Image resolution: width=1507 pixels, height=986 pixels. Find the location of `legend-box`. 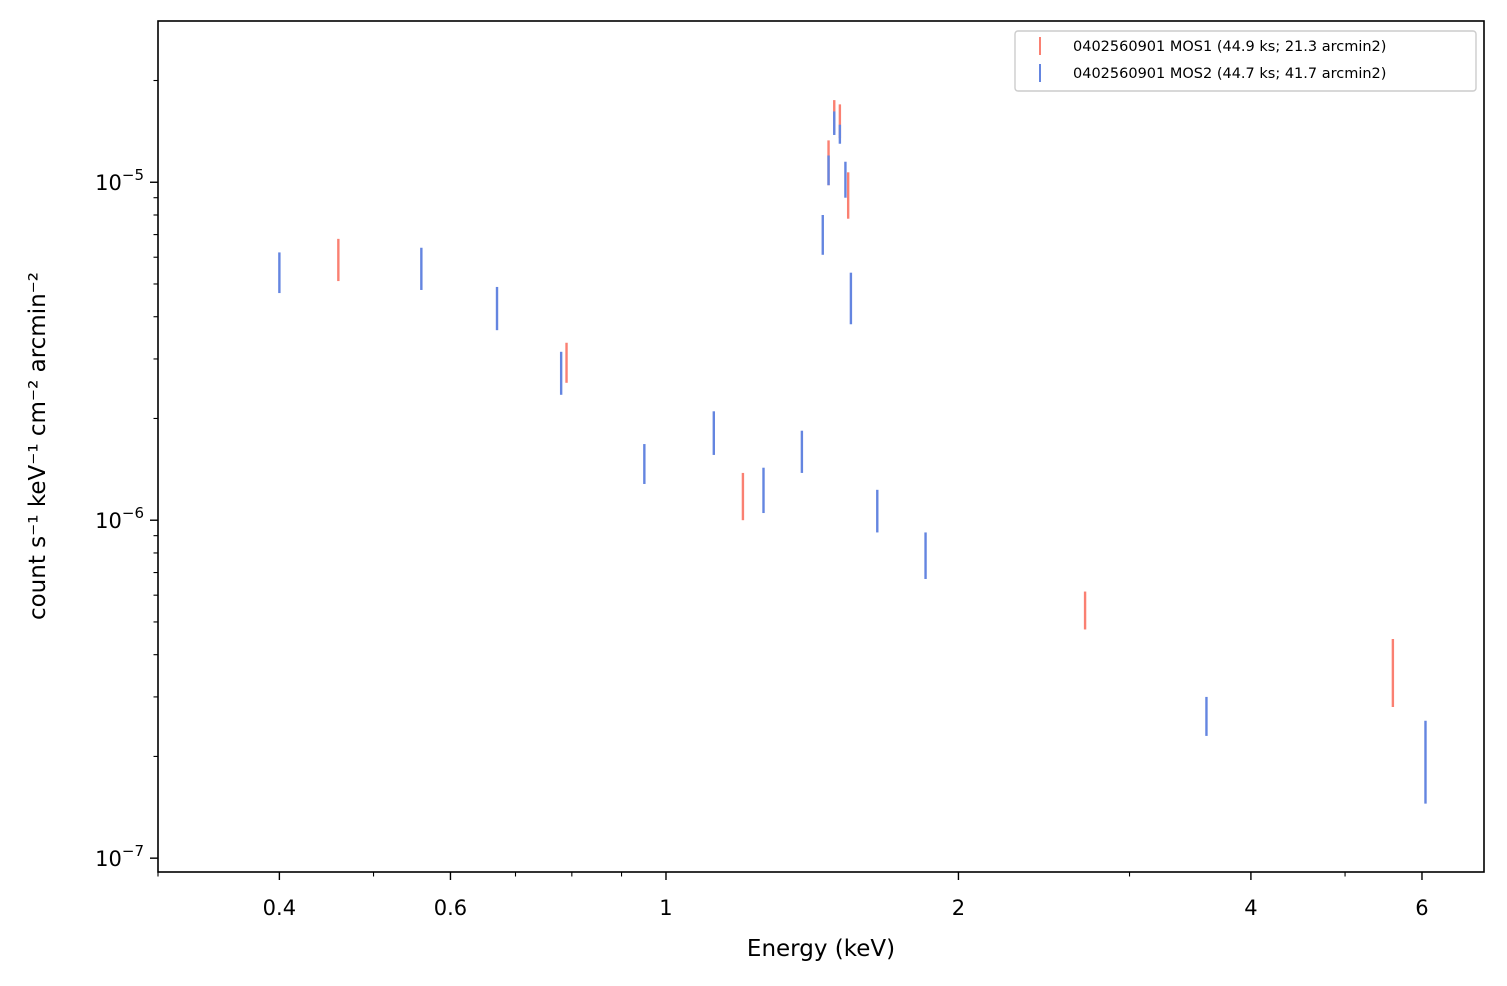

legend-box is located at coordinates (1245, 61).